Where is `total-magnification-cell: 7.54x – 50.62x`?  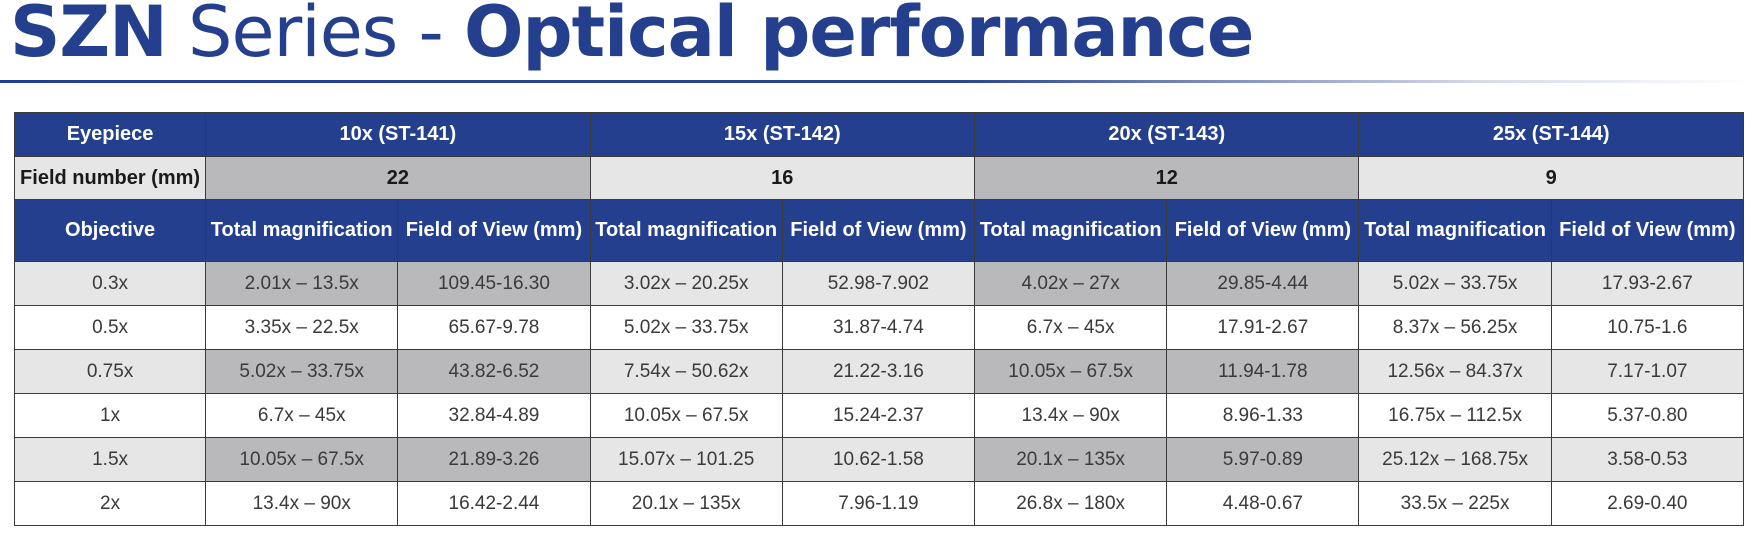
total-magnification-cell: 7.54x – 50.62x is located at coordinates (686, 371).